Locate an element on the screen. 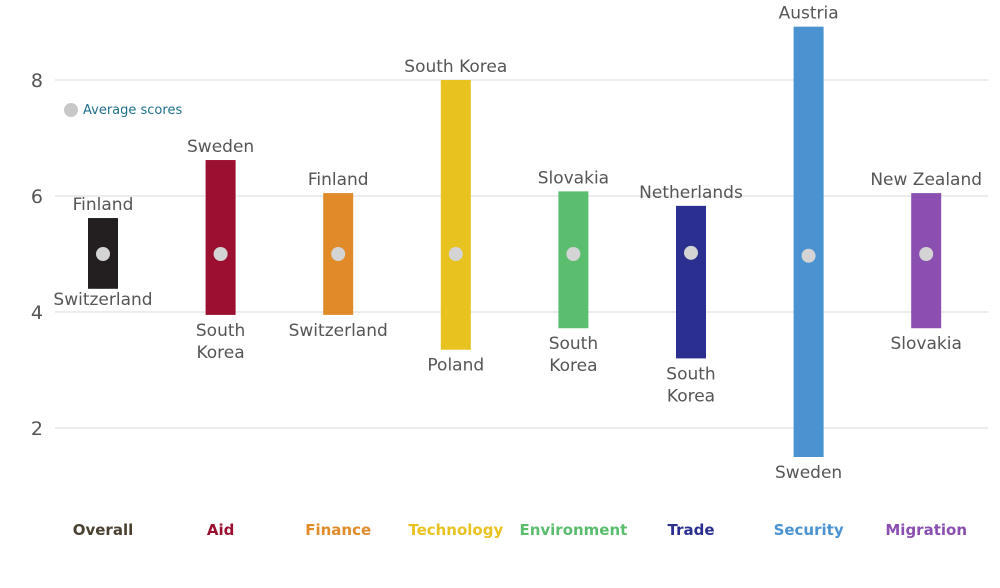 This screenshot has width=1000, height=588. legend-label: Average scores is located at coordinates (132, 110).